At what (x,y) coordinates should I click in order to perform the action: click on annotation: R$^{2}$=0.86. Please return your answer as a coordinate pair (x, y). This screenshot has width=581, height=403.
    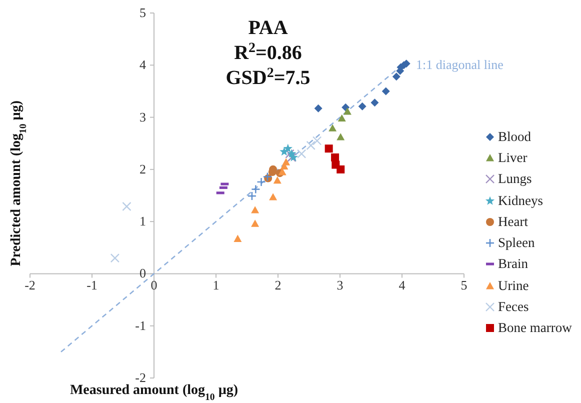
    Looking at the image, I should click on (268, 52).